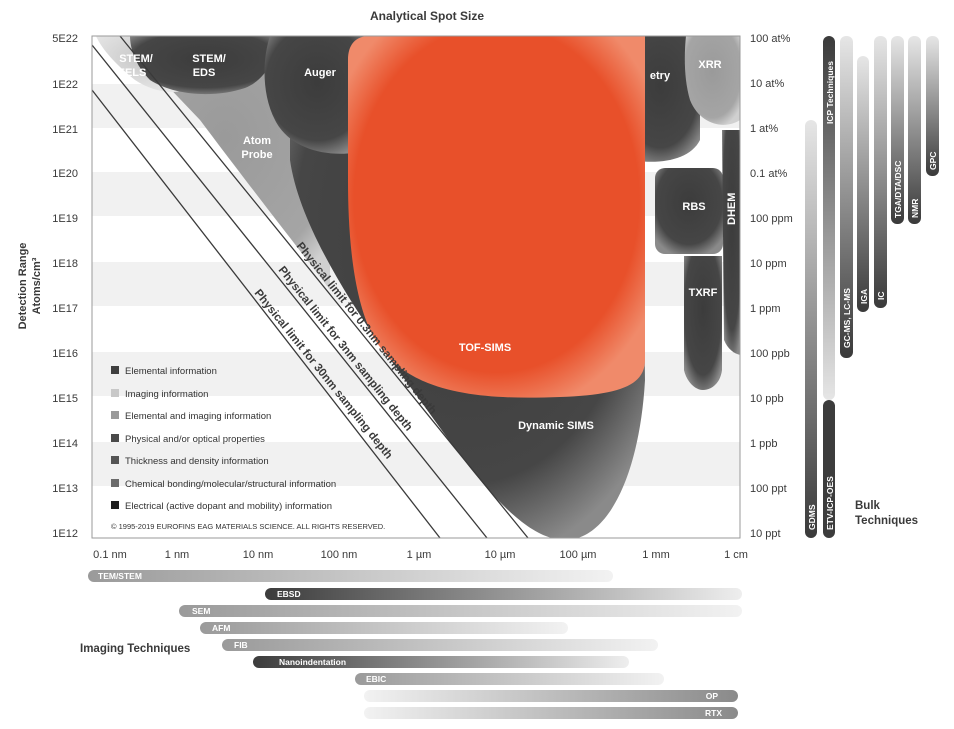 This screenshot has width=954, height=729. Describe the element at coordinates (65, 174) in the screenshot. I see `left-tick: 1E20` at that location.